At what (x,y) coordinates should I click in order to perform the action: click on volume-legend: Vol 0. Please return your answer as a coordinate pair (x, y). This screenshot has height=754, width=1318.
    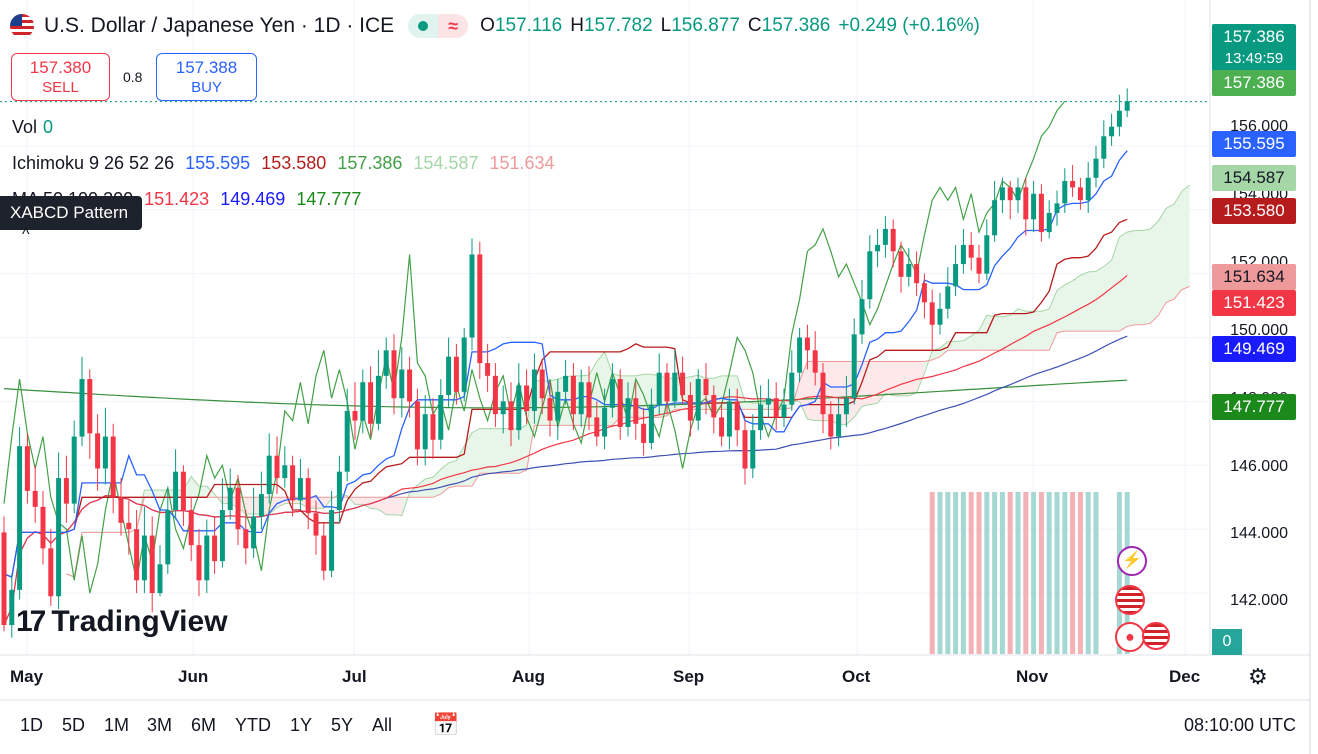
    Looking at the image, I should click on (33, 127).